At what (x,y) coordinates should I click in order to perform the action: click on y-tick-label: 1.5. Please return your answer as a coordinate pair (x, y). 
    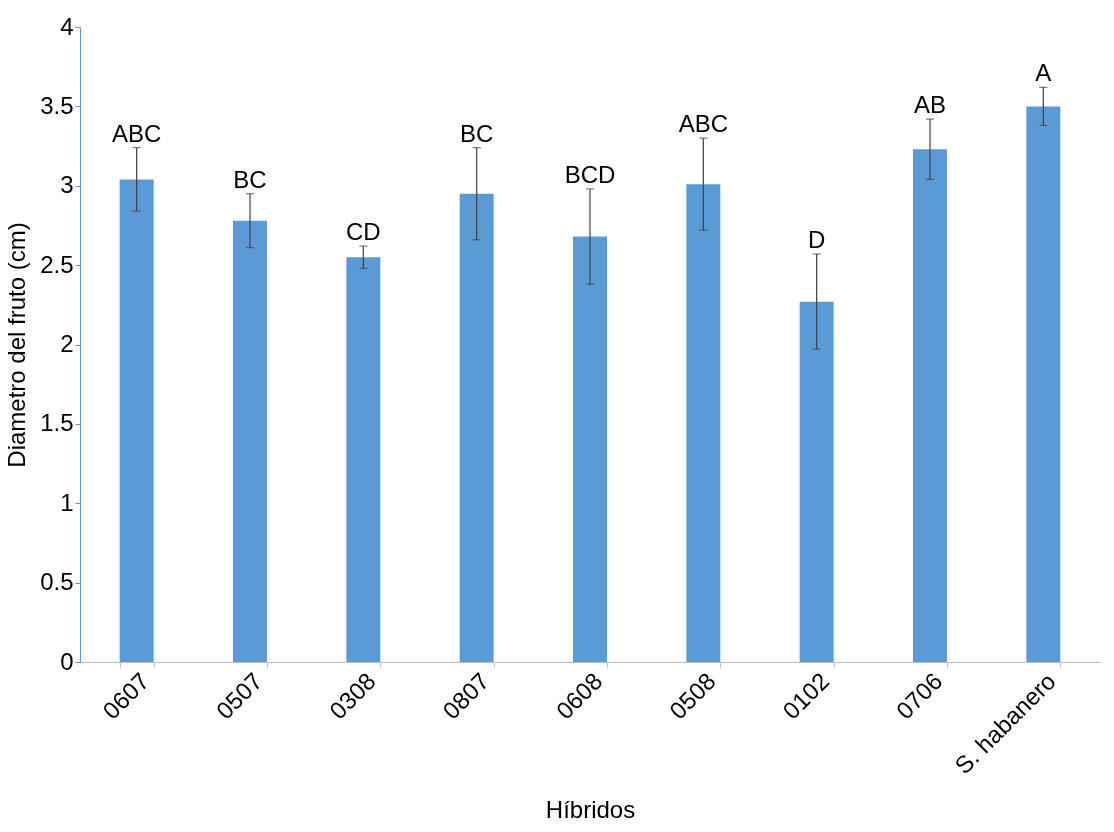
    Looking at the image, I should click on (57, 423).